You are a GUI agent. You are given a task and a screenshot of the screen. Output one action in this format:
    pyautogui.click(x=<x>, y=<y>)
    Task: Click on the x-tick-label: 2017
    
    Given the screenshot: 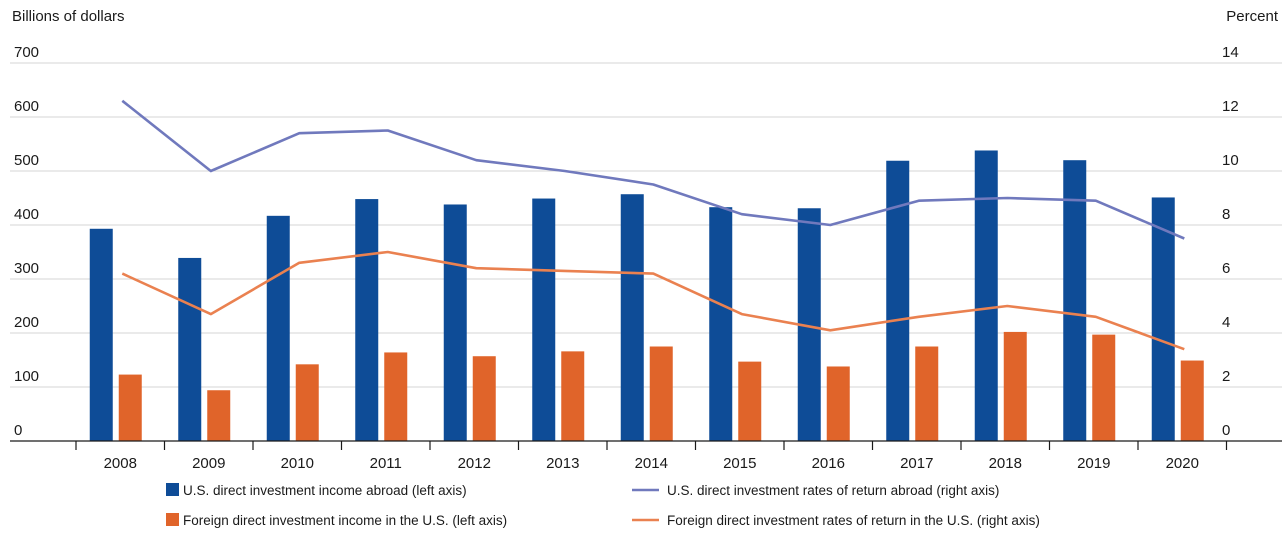 What is the action you would take?
    pyautogui.click(x=916, y=463)
    